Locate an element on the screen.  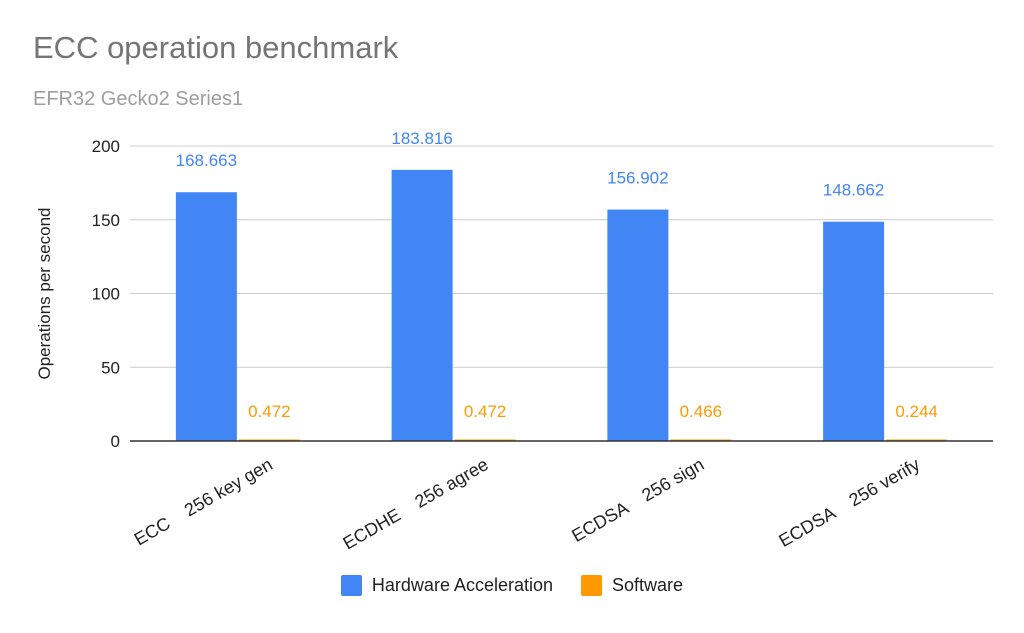
legend-item-software: Software is located at coordinates (632, 585).